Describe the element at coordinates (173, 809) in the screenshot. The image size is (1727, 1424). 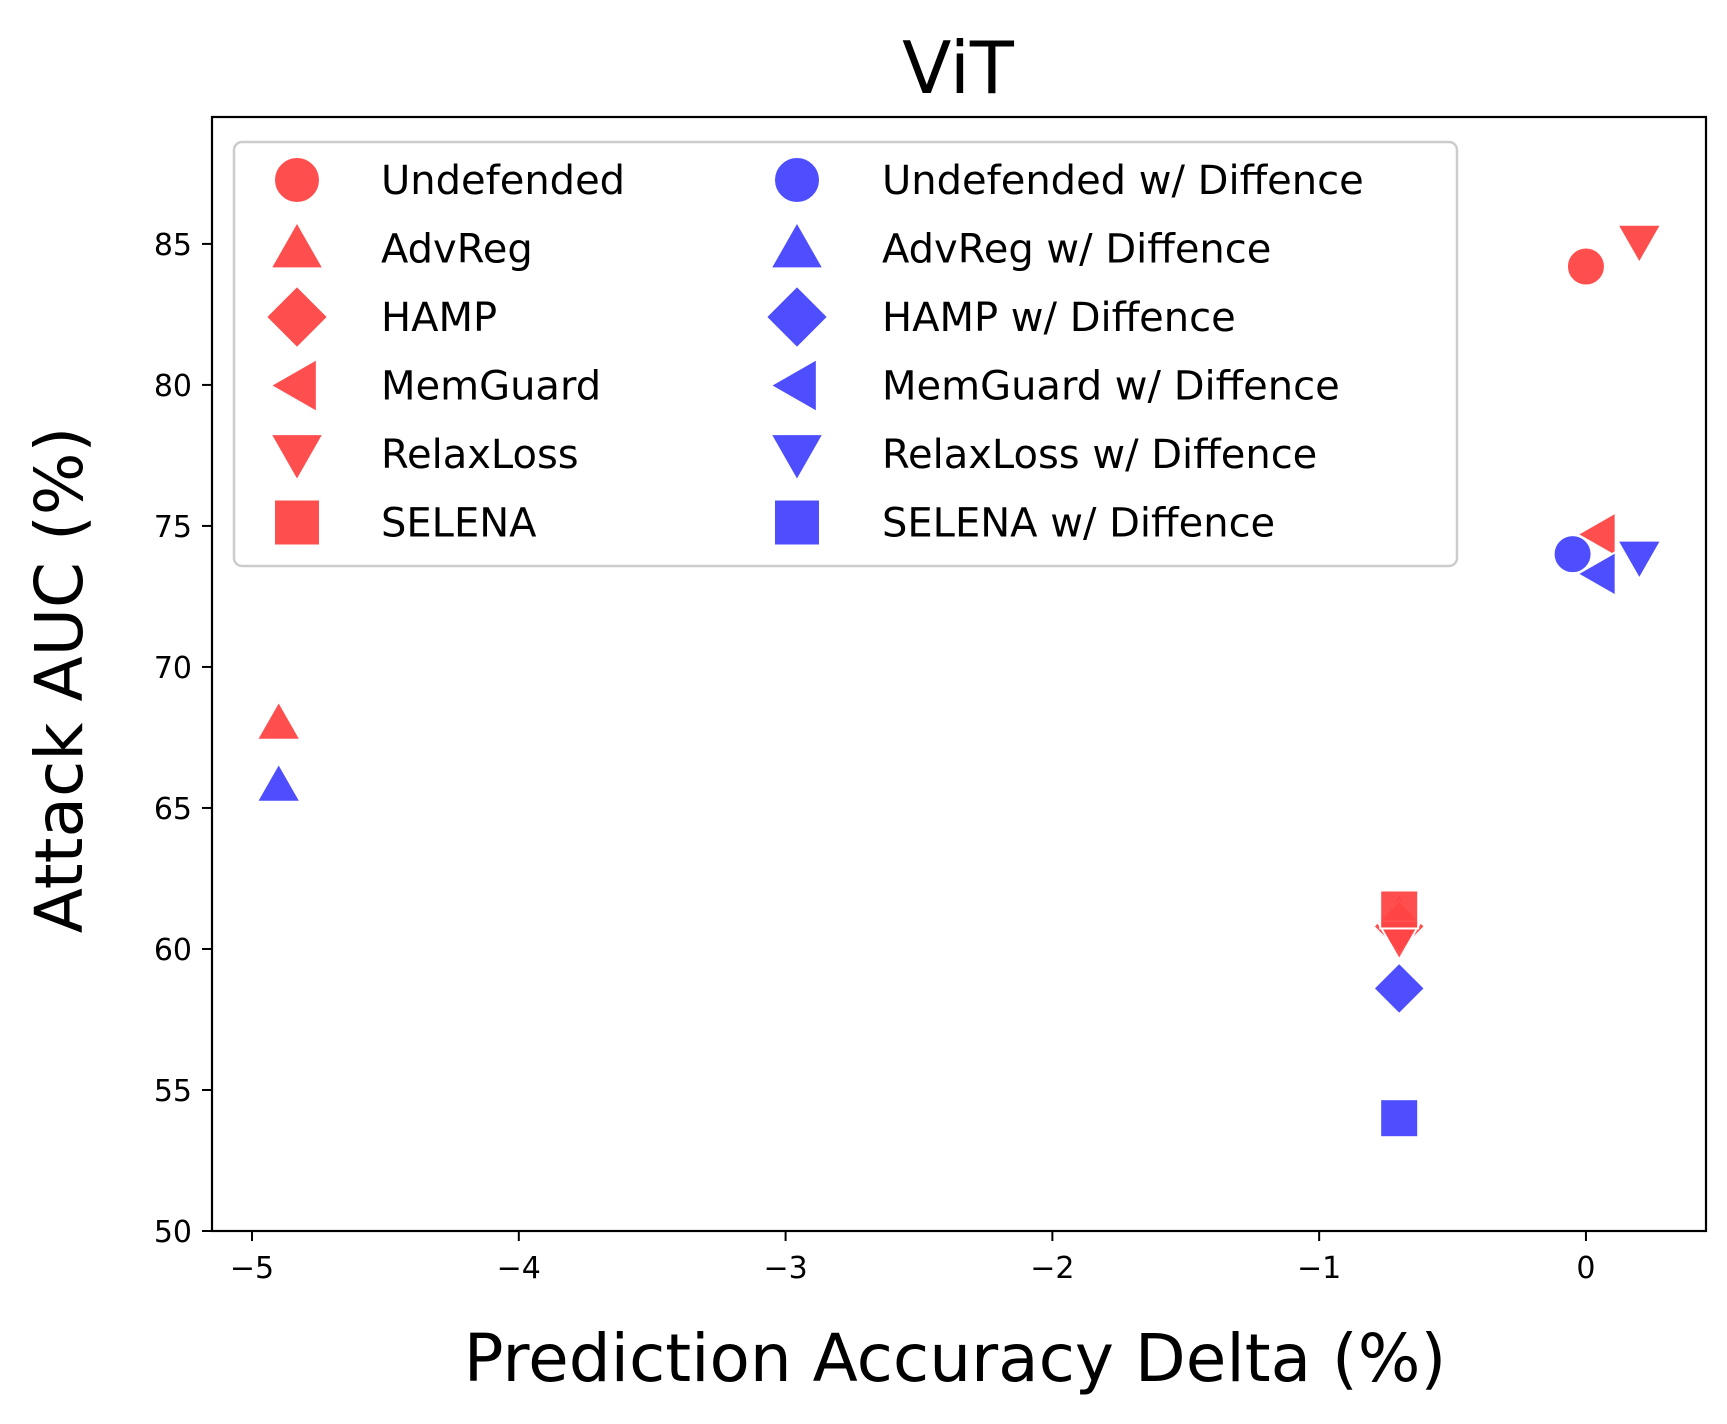
I see `y-tick-label: 65` at that location.